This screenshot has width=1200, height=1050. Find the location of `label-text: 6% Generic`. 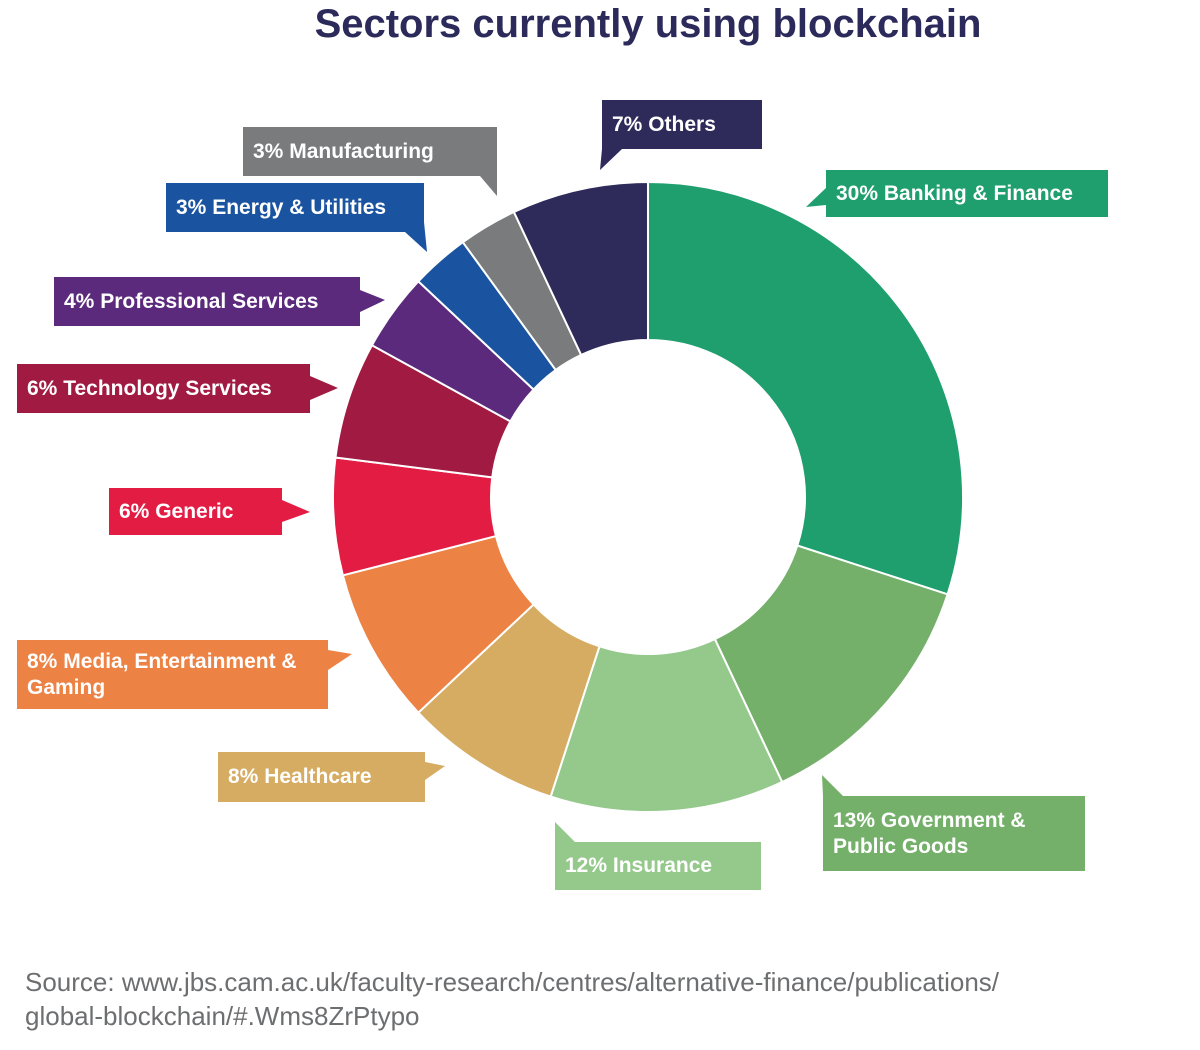

label-text: 6% Generic is located at coordinates (176, 512).